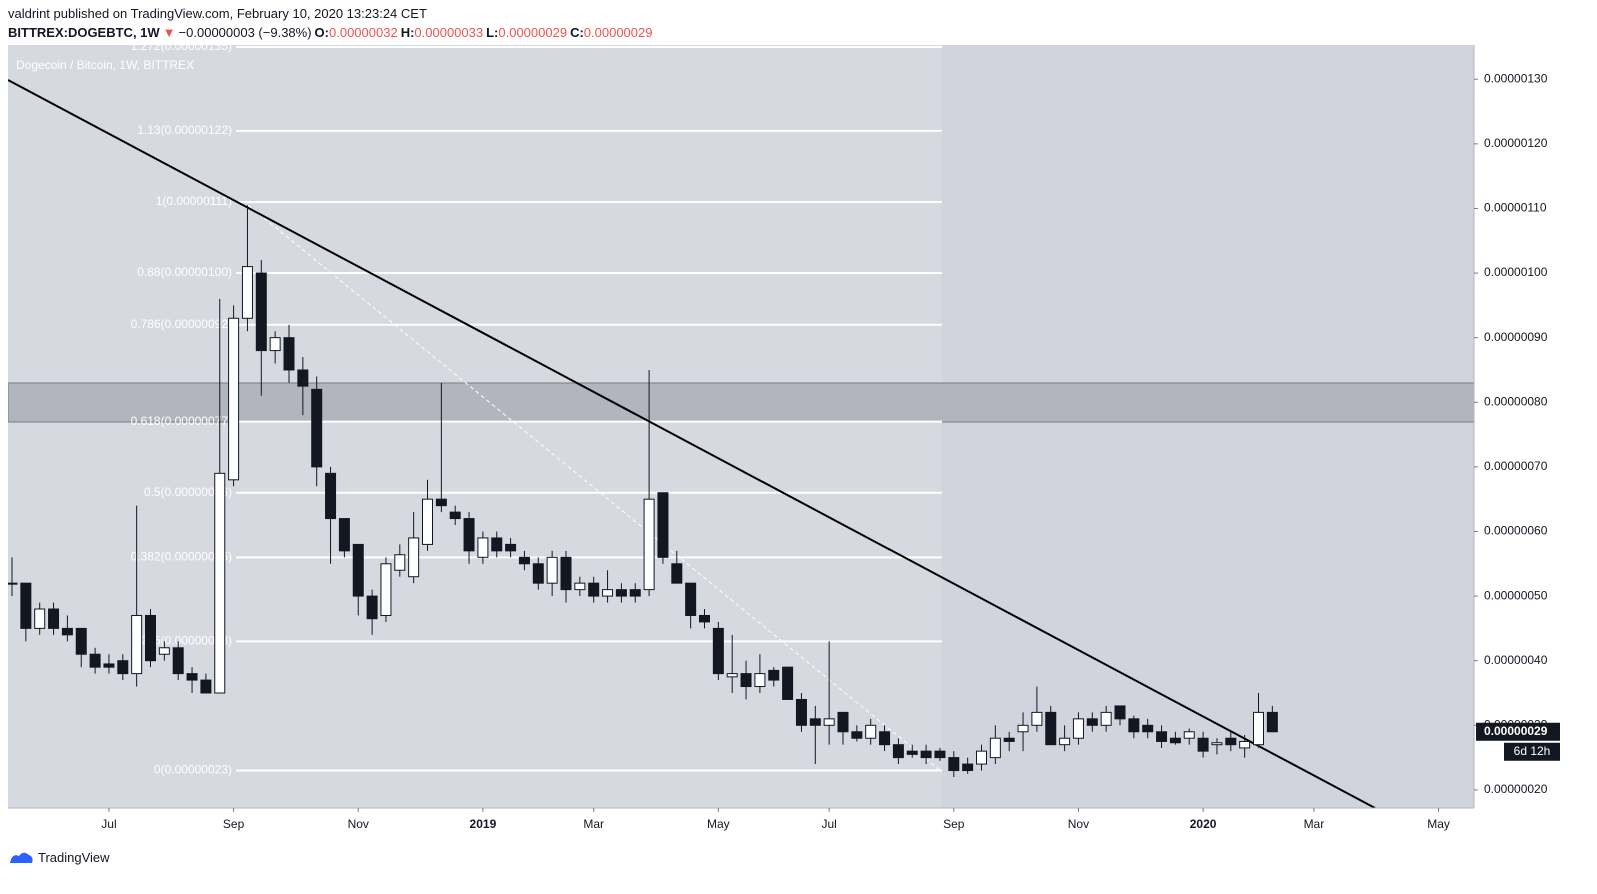 The width and height of the screenshot is (1597, 894). I want to click on y-tick-label: 0.00000020, so click(1516, 789).